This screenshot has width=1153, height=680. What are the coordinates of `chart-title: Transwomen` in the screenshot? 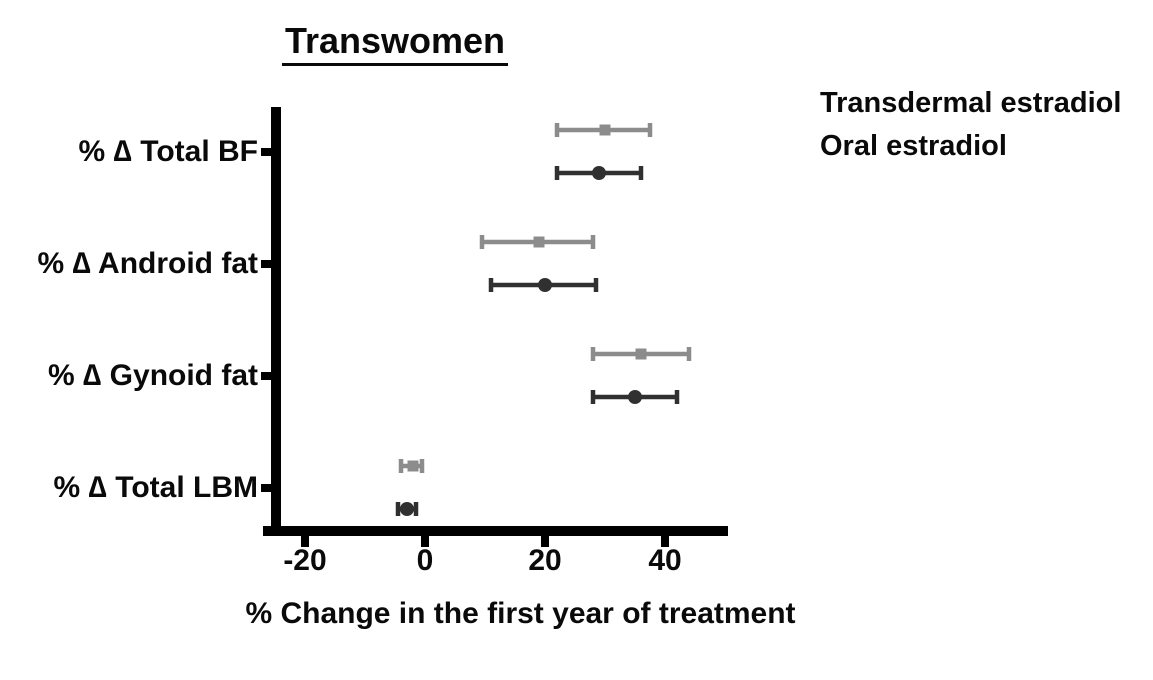 It's located at (395, 43).